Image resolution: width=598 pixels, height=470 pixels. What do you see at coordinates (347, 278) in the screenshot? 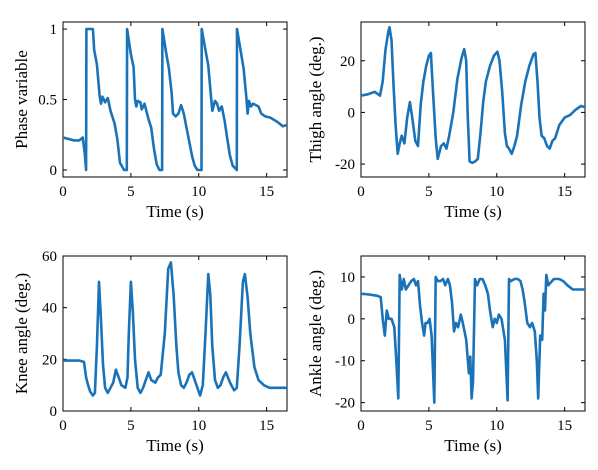
I see `y-tick-label: 10` at bounding box center [347, 278].